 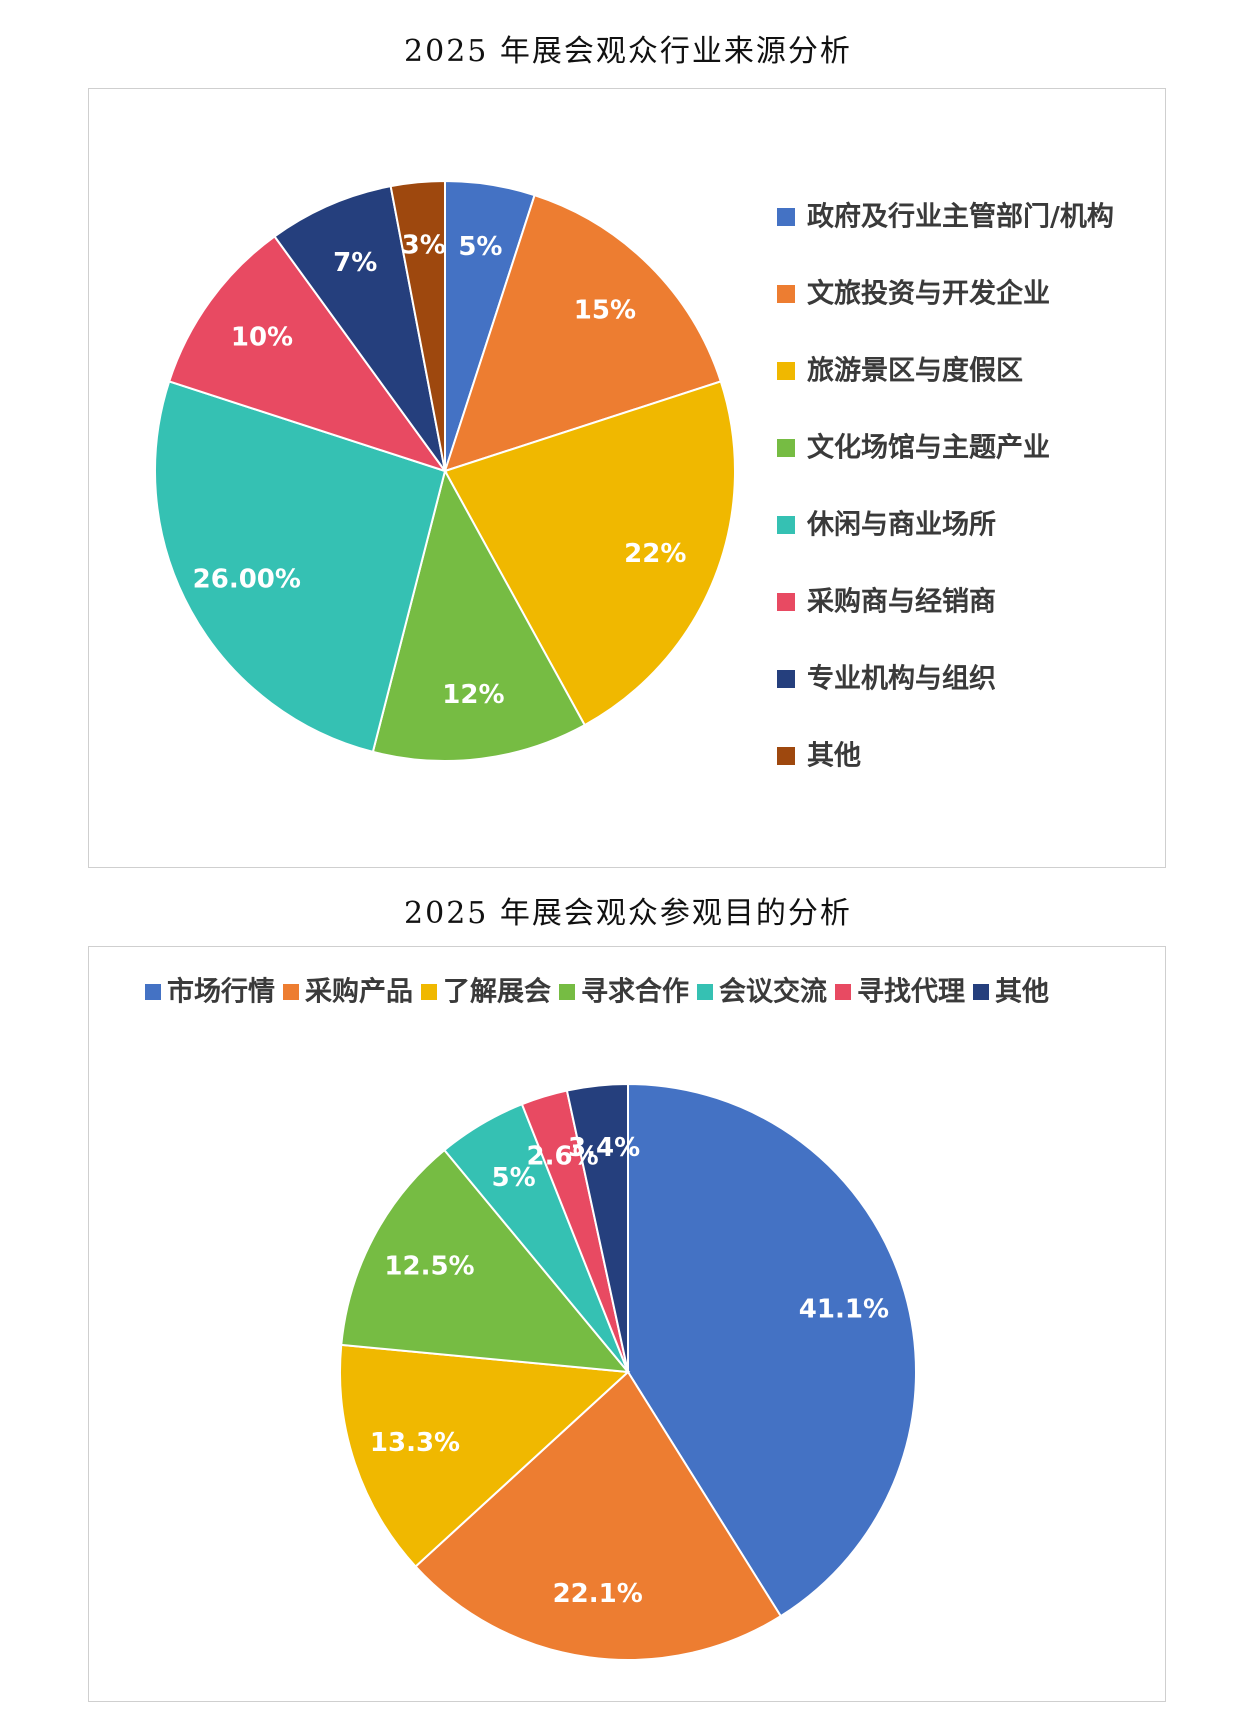 What do you see at coordinates (604, 1148) in the screenshot?
I see `chart2-data-label: 3.4%` at bounding box center [604, 1148].